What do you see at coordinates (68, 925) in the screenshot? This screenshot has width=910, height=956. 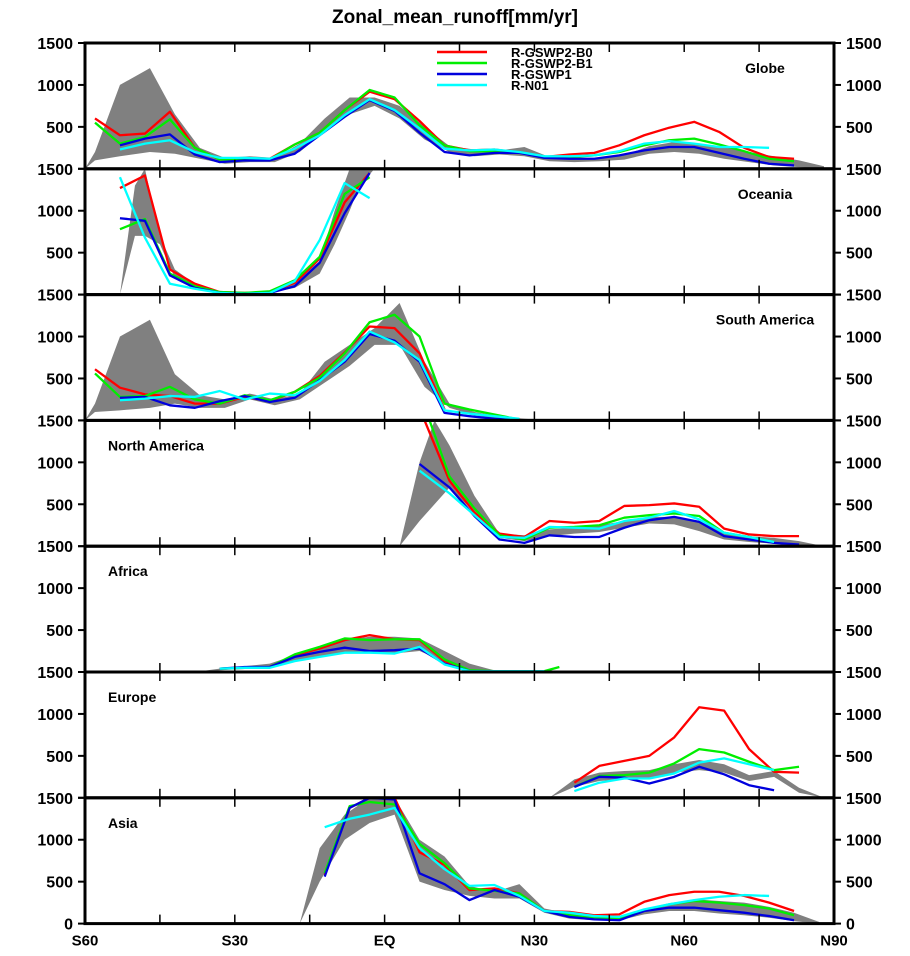 I see `y-tick-label-left: 0` at bounding box center [68, 925].